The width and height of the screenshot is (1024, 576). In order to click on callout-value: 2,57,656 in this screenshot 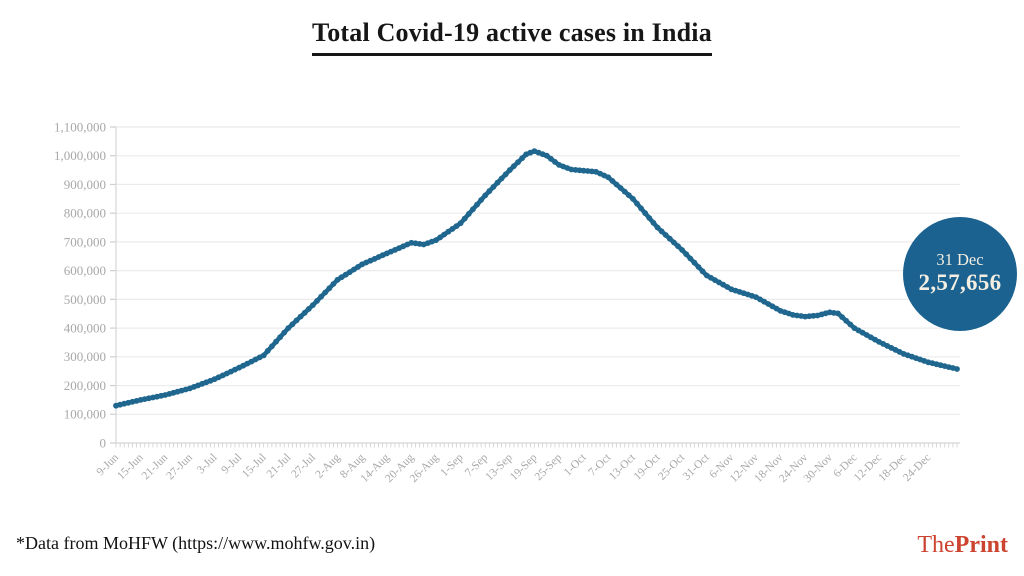, I will do `click(960, 283)`.